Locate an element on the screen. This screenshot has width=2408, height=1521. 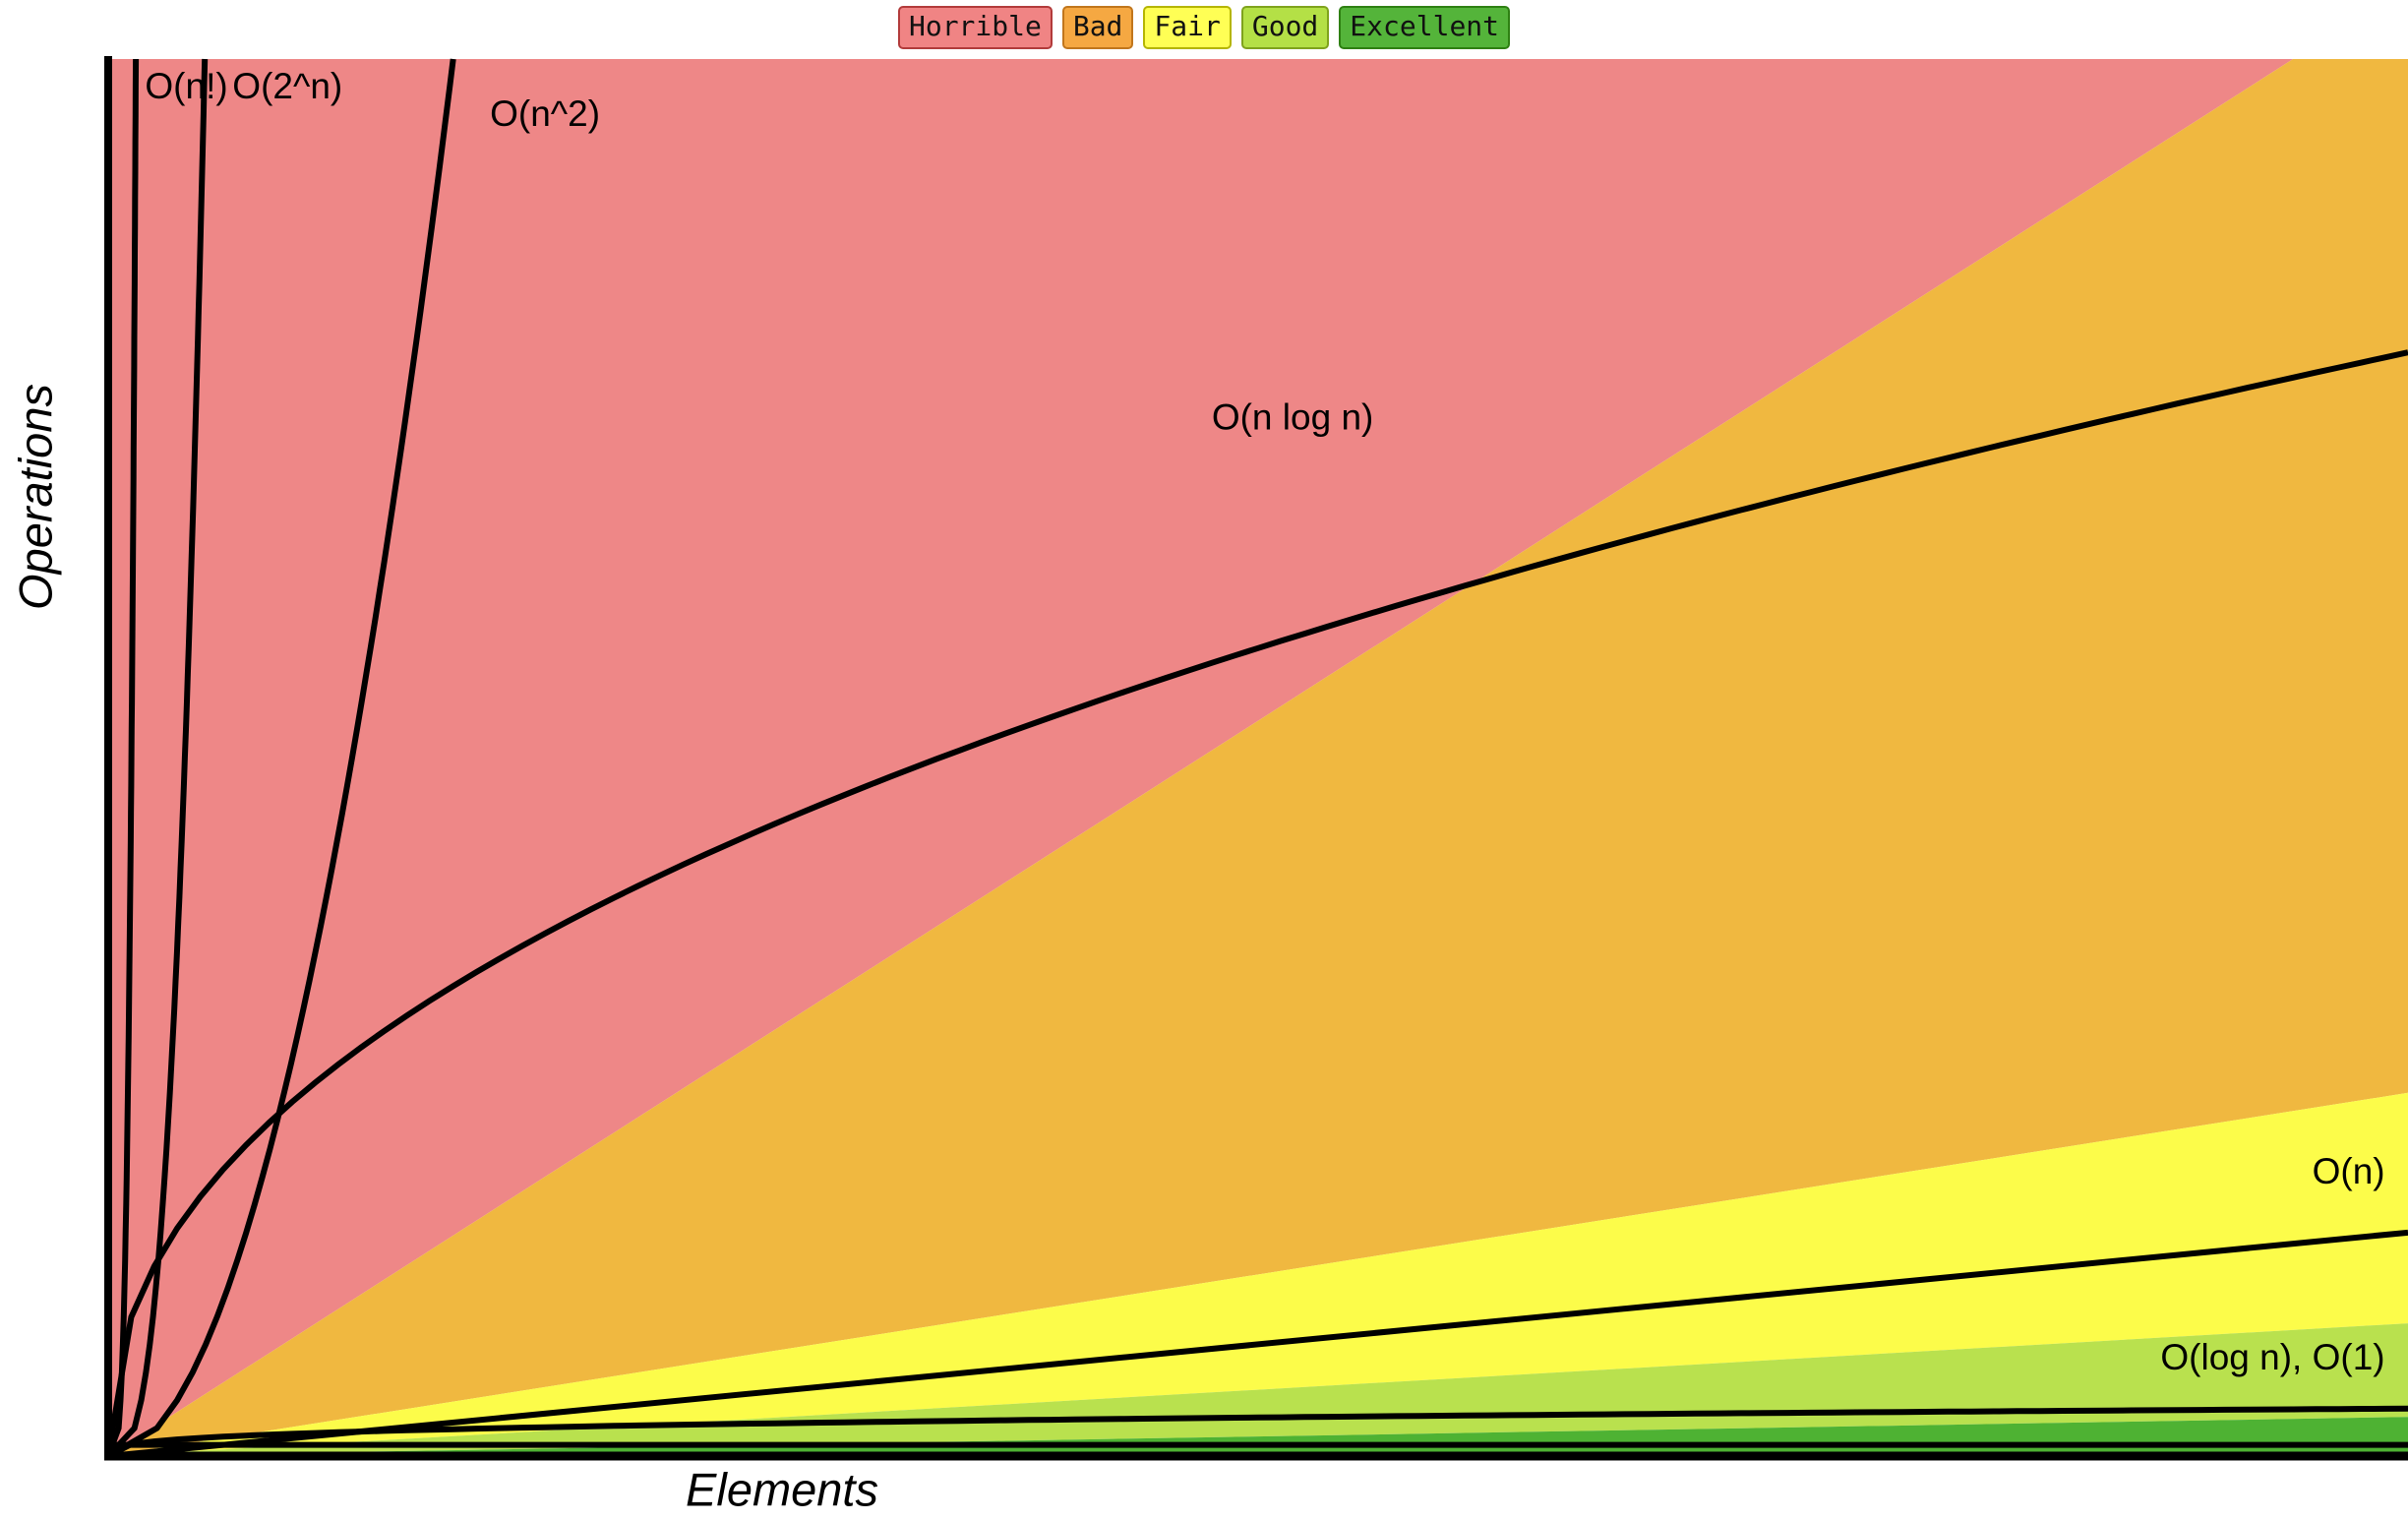
curve-label-o-n: O(n) is located at coordinates (2349, 1171).